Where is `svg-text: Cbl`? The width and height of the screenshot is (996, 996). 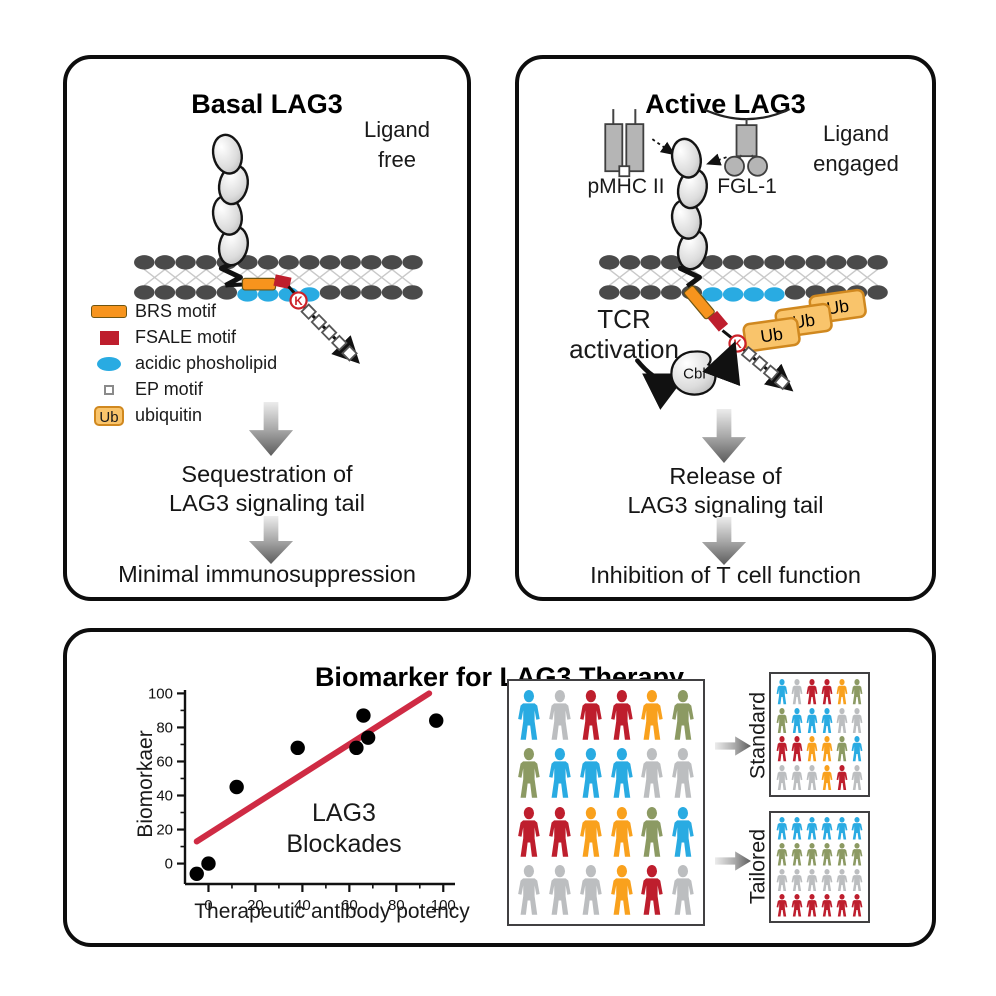 svg-text: Cbl is located at coordinates (694, 374).